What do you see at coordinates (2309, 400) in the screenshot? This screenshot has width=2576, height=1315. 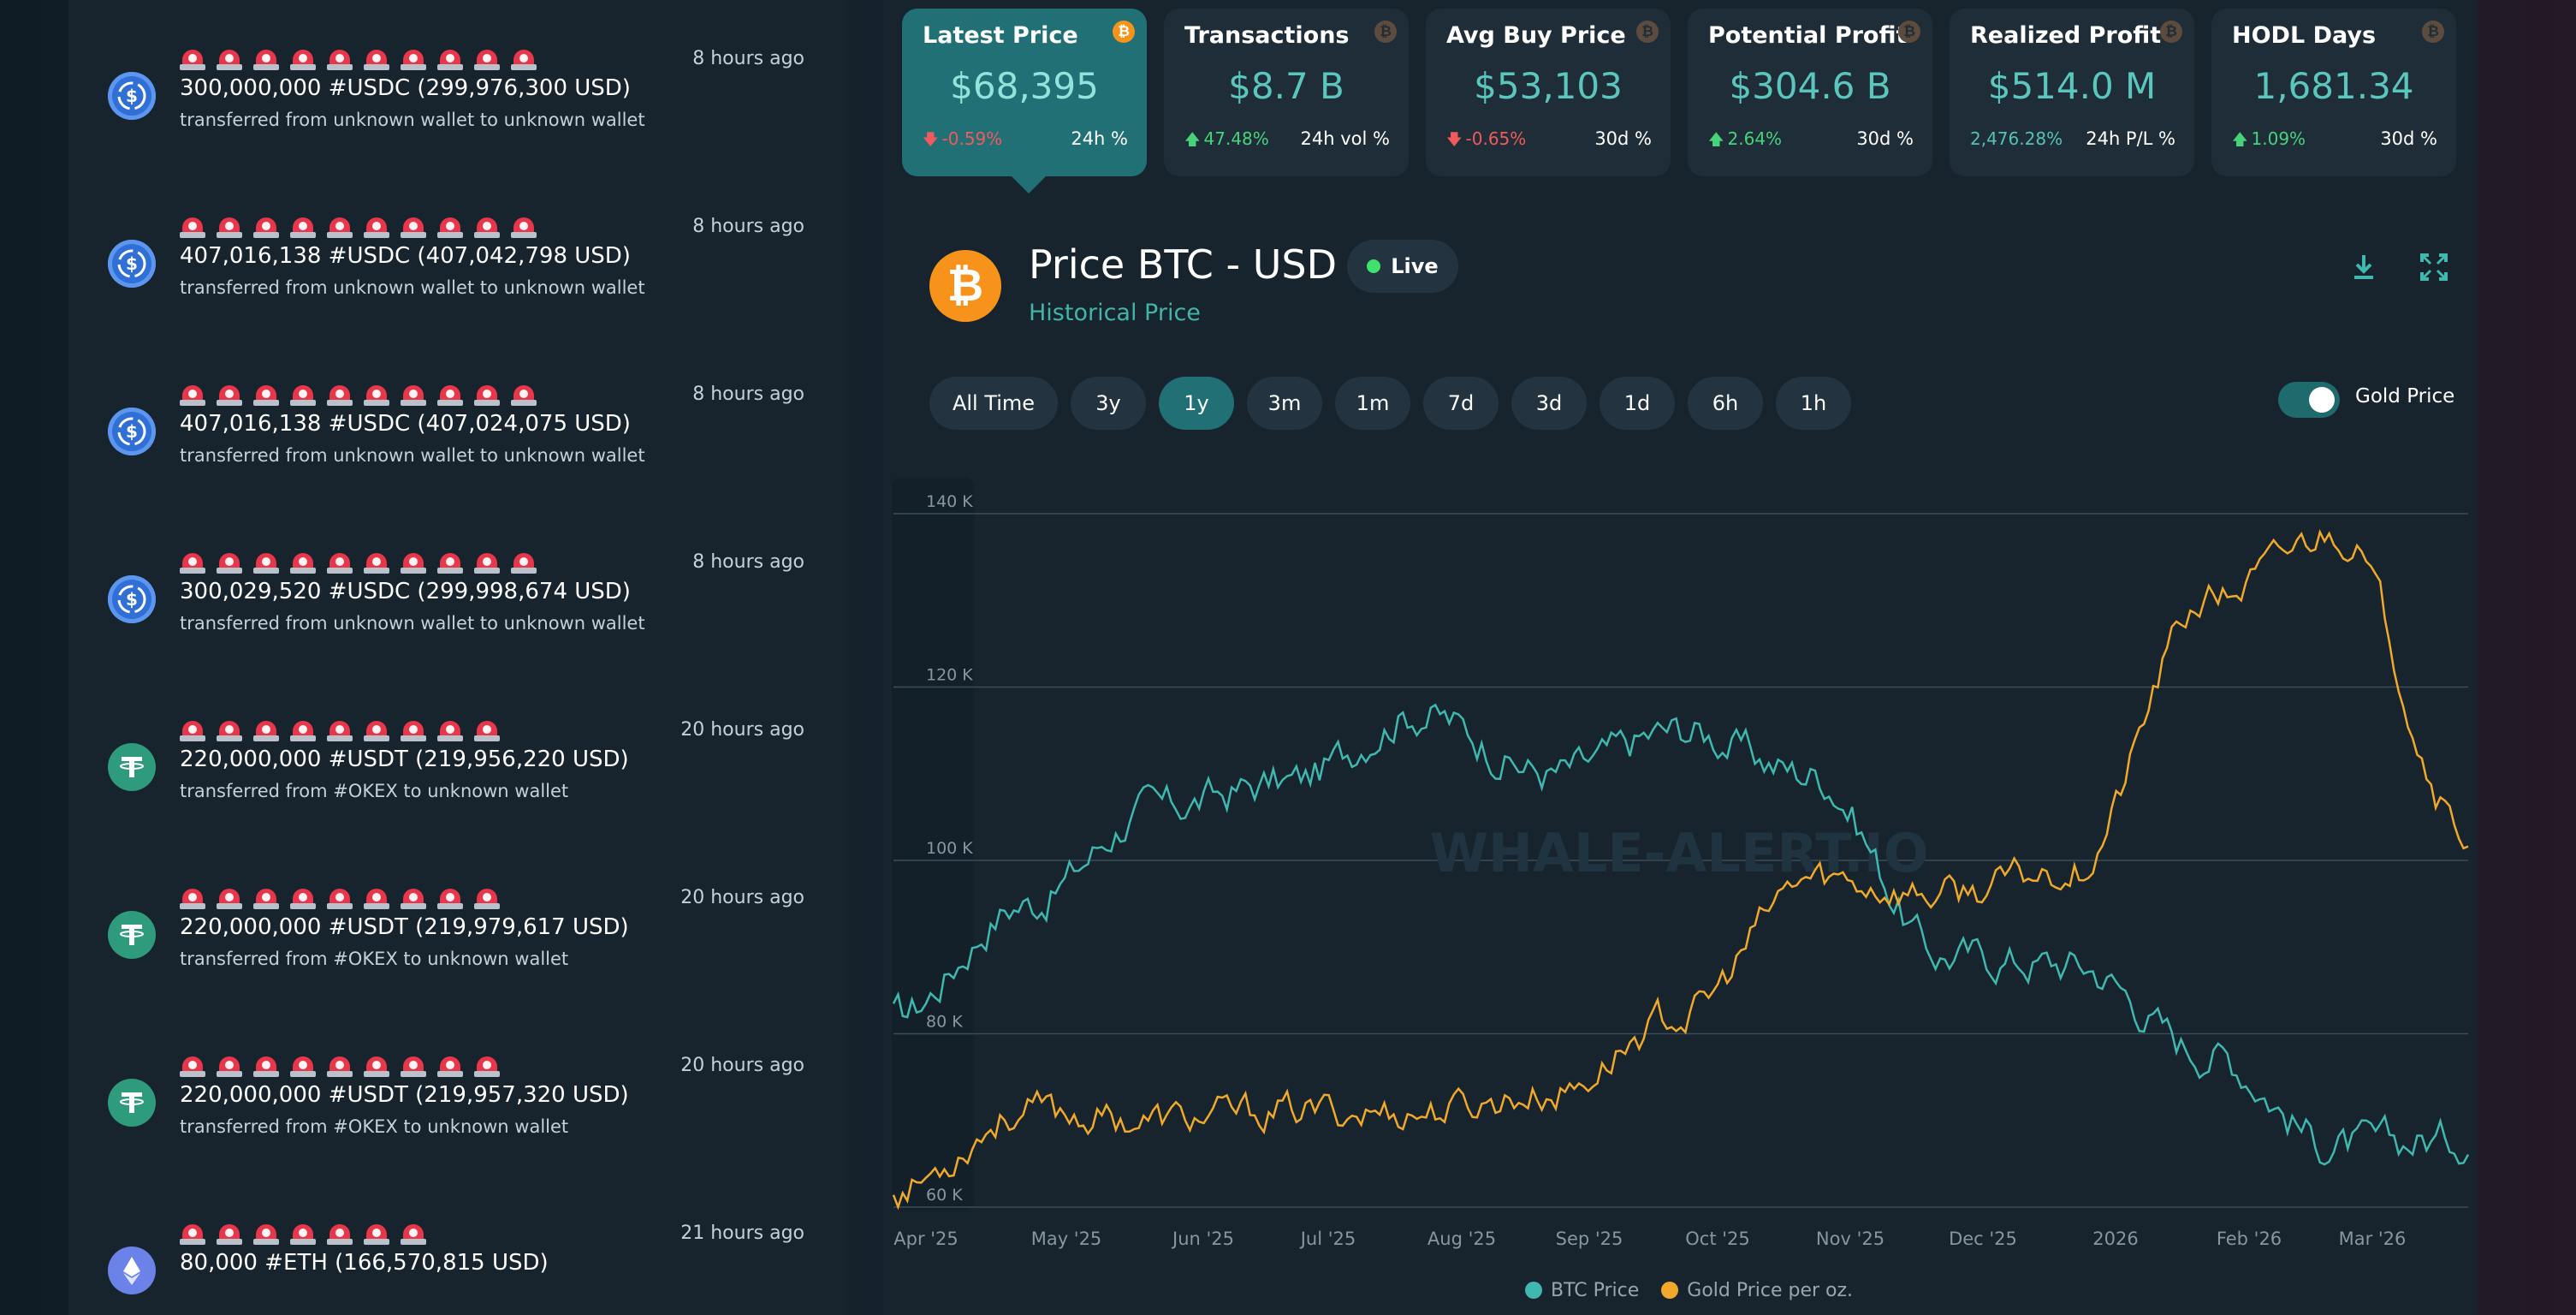 I see `gold-price-toggle` at bounding box center [2309, 400].